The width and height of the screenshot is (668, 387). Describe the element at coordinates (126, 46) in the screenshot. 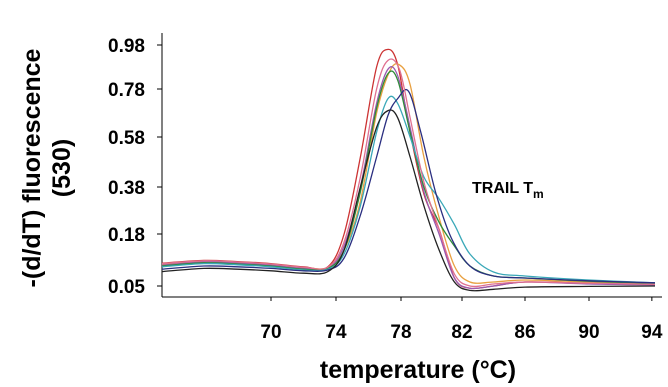

I see `y-tick-label: 0.98` at that location.